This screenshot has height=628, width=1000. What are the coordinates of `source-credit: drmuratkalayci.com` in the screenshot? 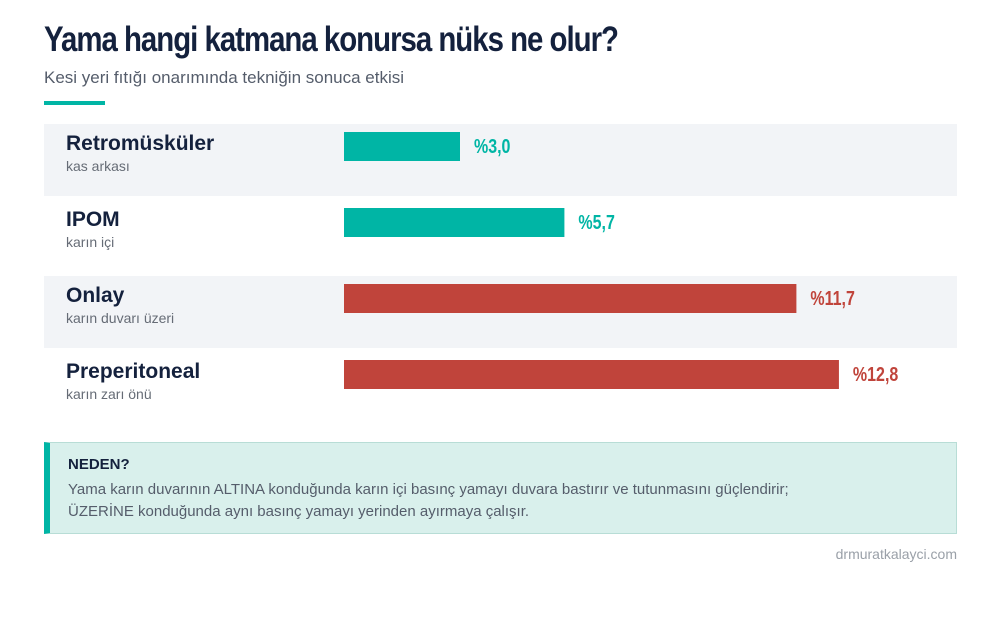 It's located at (896, 554).